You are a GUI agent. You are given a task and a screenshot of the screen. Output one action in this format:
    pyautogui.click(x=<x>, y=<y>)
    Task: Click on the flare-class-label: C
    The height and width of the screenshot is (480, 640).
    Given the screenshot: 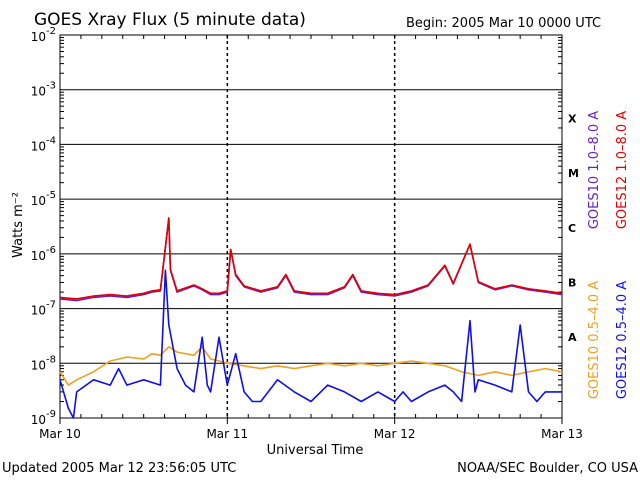 What is the action you would take?
    pyautogui.click(x=572, y=228)
    